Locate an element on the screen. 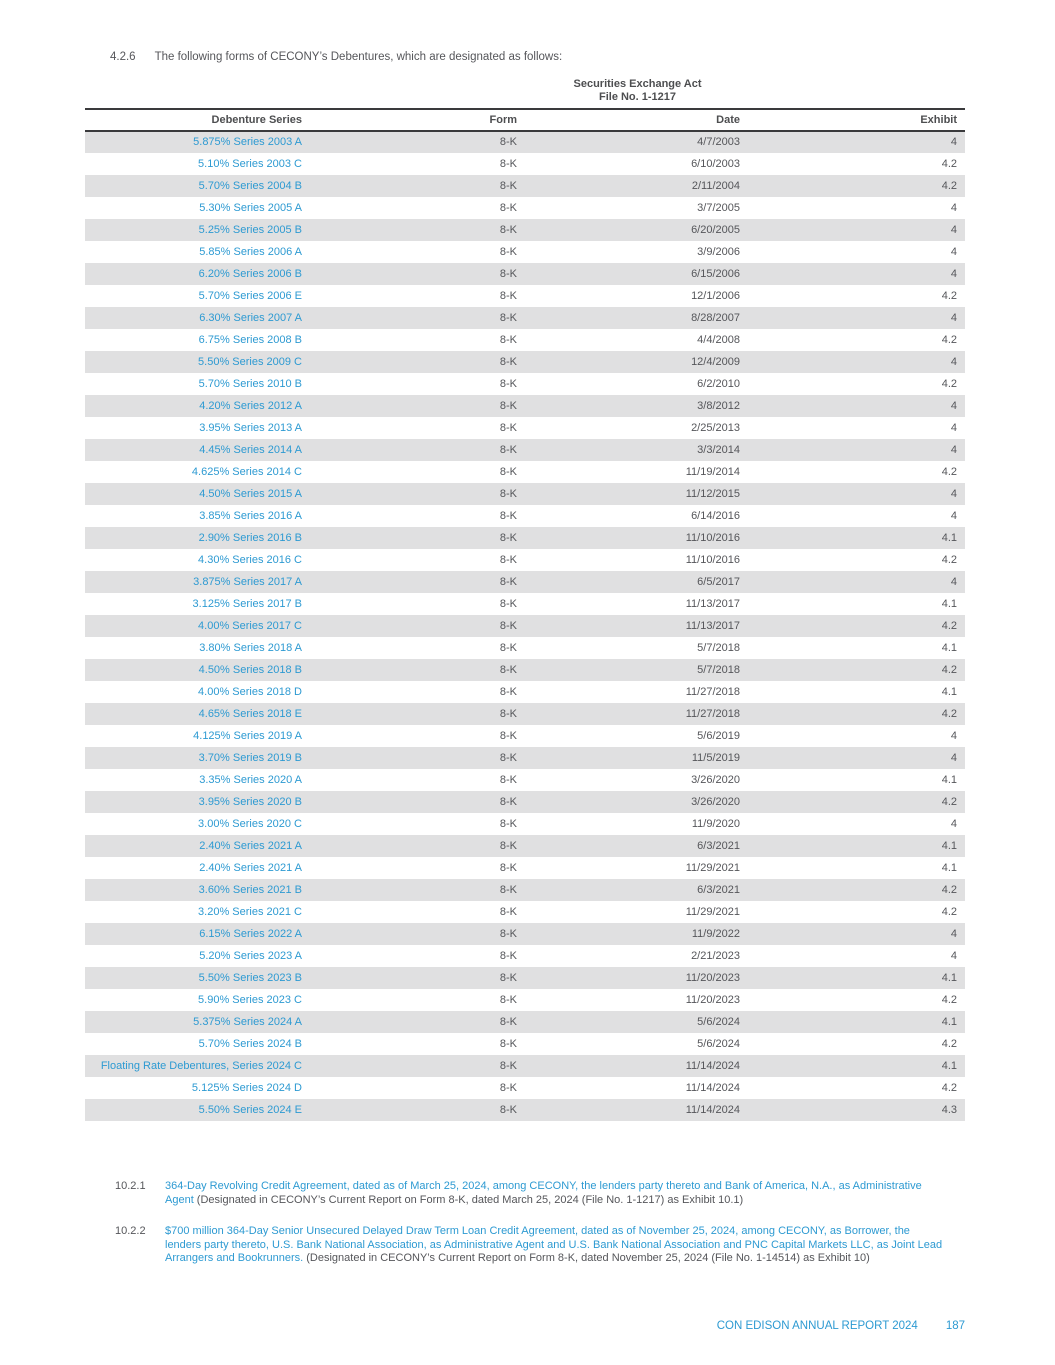 This screenshot has width=1055, height=1365. cell-series: 5.50% Series 2023 B is located at coordinates (197, 978).